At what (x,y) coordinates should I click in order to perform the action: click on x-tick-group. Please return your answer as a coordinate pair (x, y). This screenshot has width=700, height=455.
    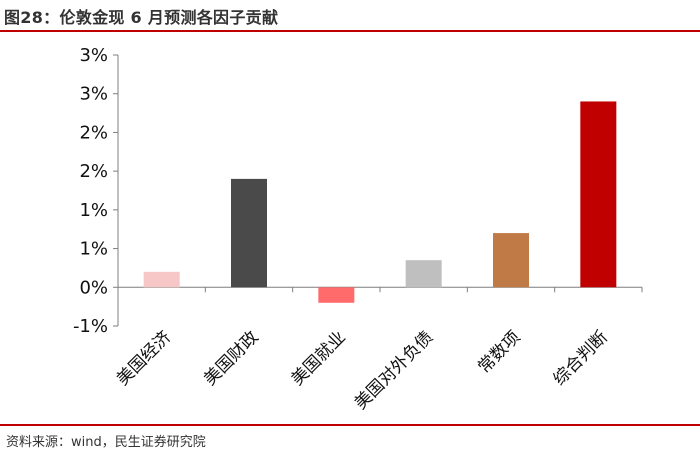
    Looking at the image, I should click on (380, 290).